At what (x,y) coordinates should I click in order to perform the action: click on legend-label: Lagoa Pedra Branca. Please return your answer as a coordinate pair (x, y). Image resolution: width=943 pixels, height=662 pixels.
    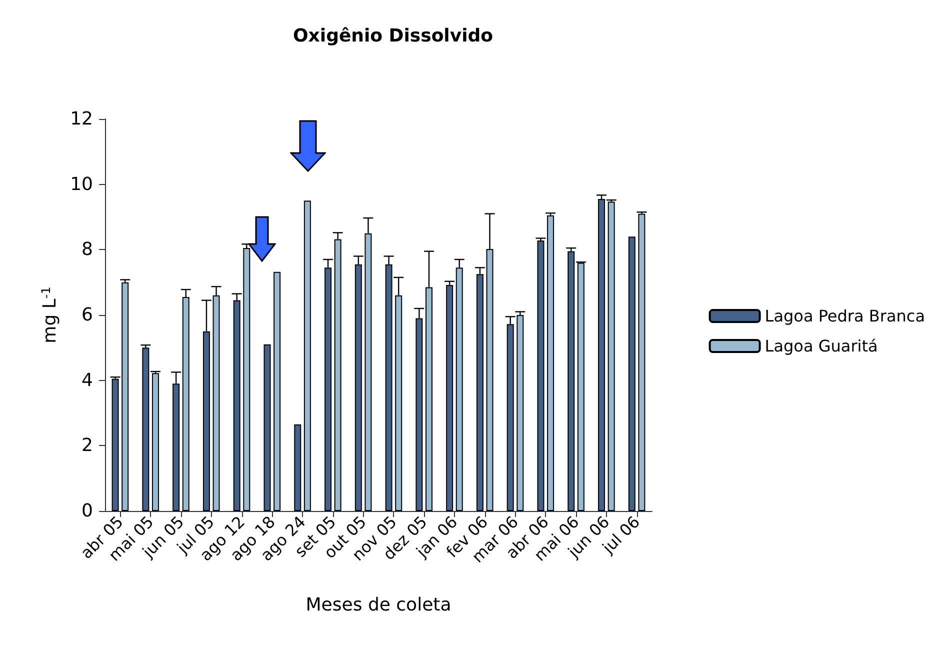
    Looking at the image, I should click on (844, 316).